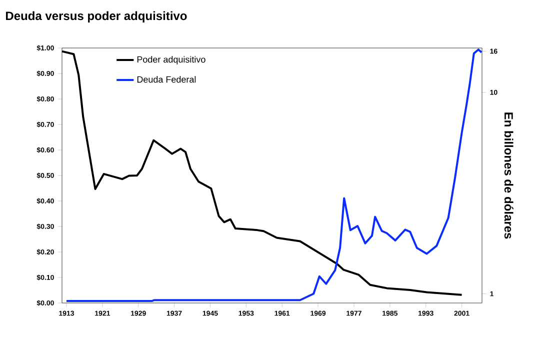 The width and height of the screenshot is (550, 338). Describe the element at coordinates (171, 60) in the screenshot. I see `legend-label: Poder adquisitivo` at that location.